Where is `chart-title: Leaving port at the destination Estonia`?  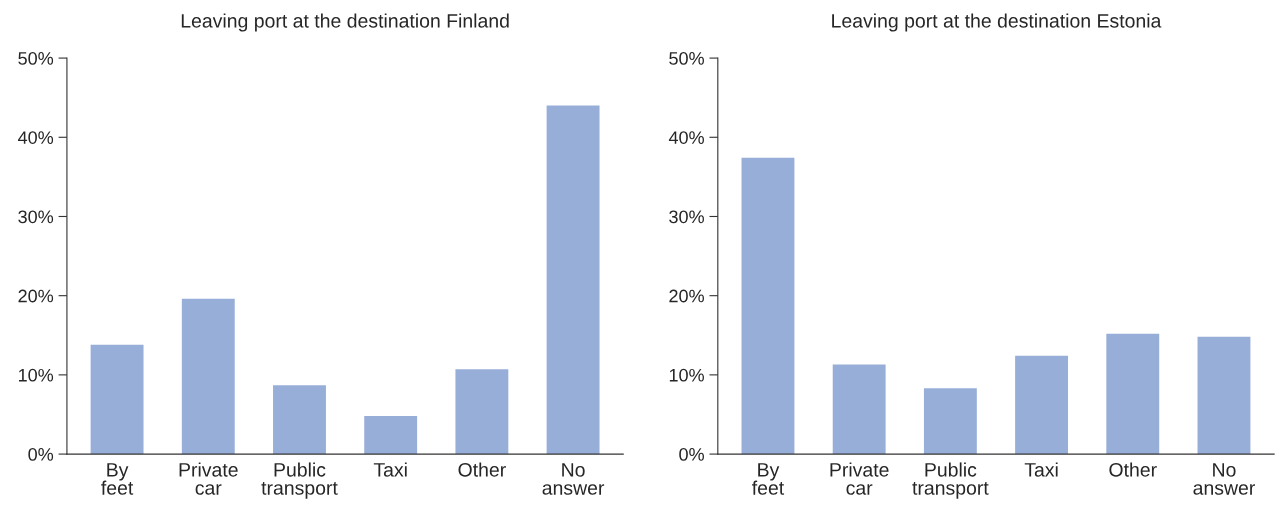
chart-title: Leaving port at the destination Estonia is located at coordinates (997, 22).